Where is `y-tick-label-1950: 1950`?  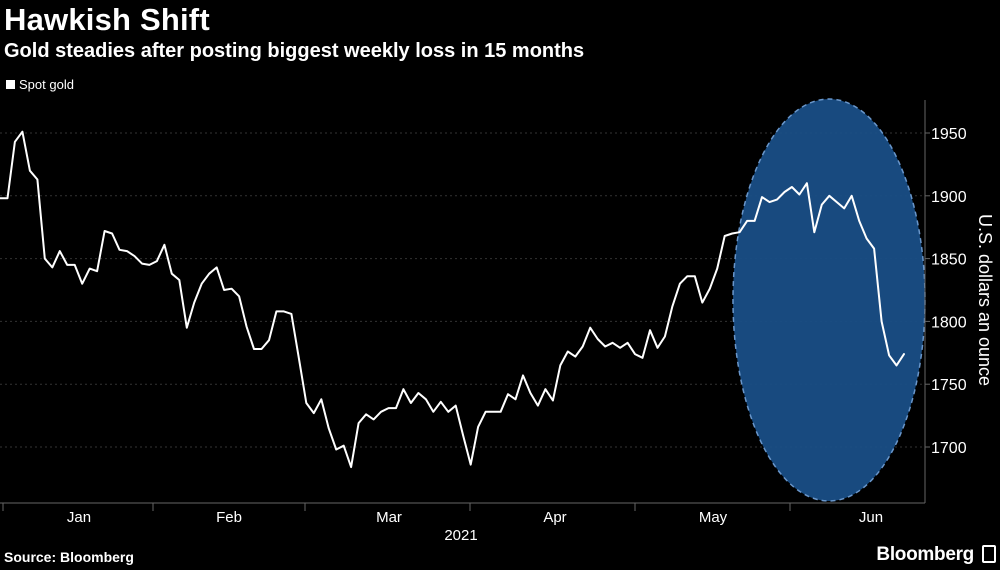 y-tick-label-1950: 1950 is located at coordinates (949, 134).